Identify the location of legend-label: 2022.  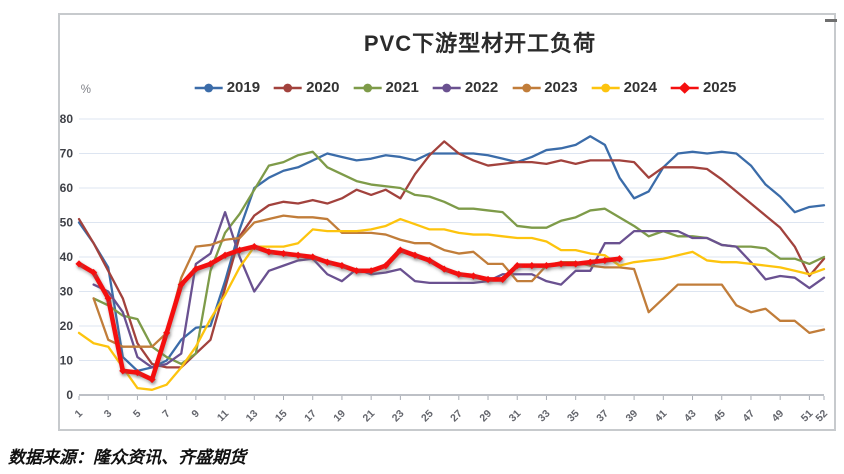
(481, 87).